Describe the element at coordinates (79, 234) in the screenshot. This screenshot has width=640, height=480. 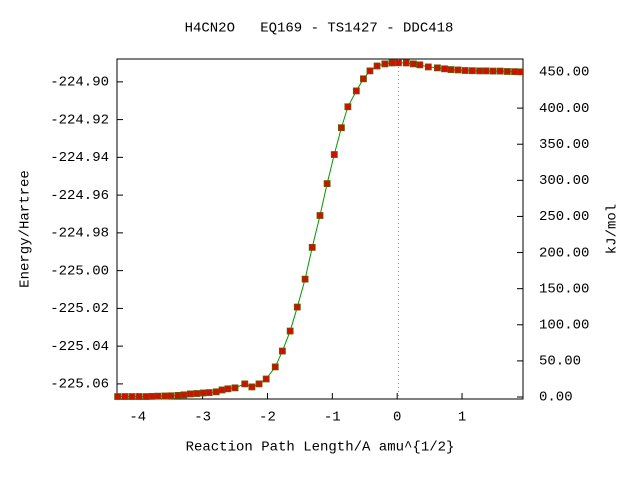
I see `y-tick-label: -224.98` at that location.